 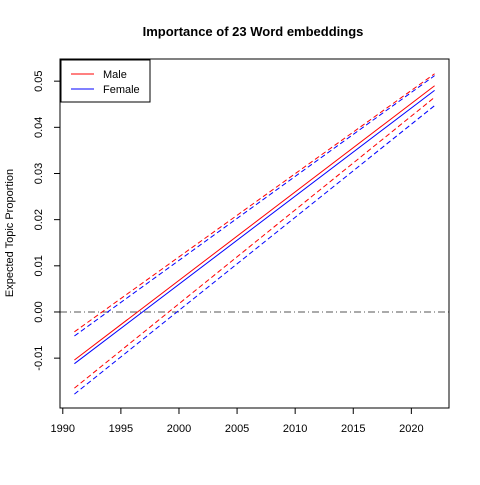 I want to click on y-tick-label: 0.03, so click(x=39, y=173).